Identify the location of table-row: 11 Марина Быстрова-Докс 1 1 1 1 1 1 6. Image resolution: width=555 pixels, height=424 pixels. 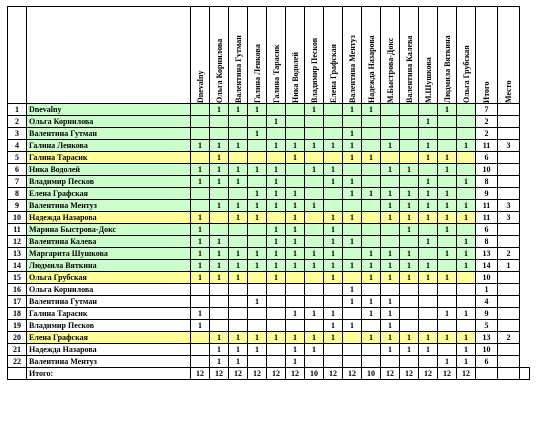
(268, 229).